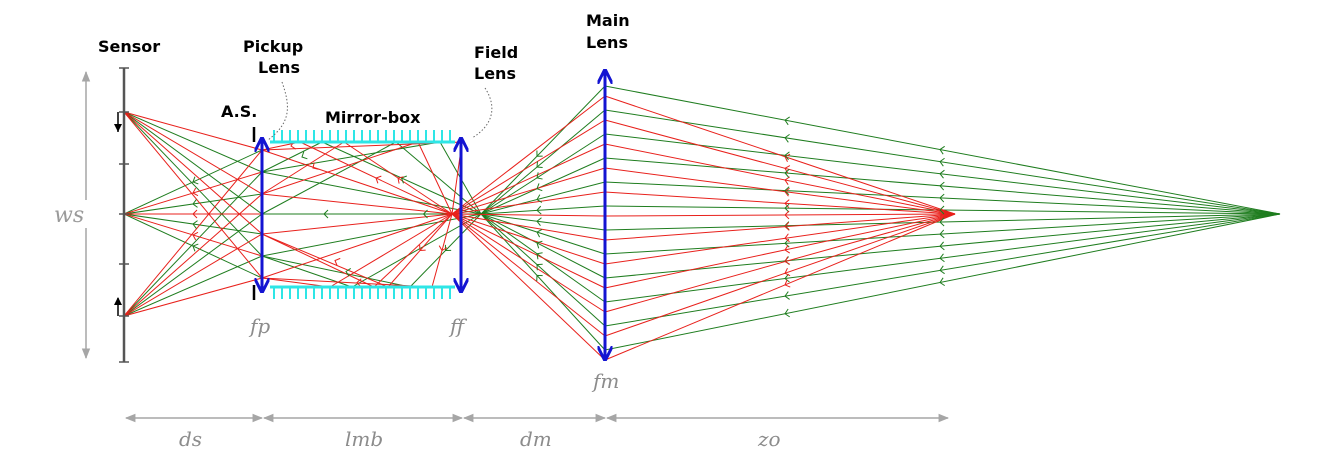  I want to click on pickup-lens-label-line1: Pickup, so click(273, 46).